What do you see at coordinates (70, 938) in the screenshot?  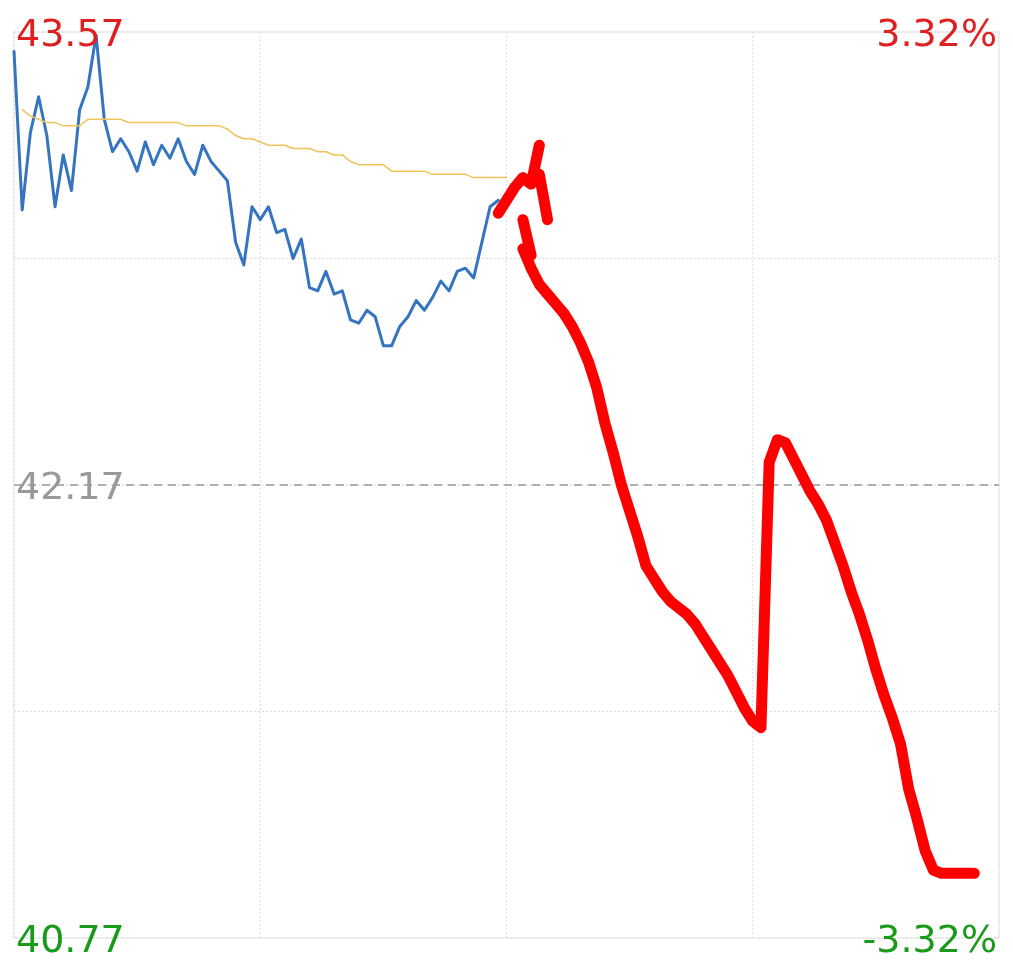 I see `y-tick-label: 40.77` at bounding box center [70, 938].